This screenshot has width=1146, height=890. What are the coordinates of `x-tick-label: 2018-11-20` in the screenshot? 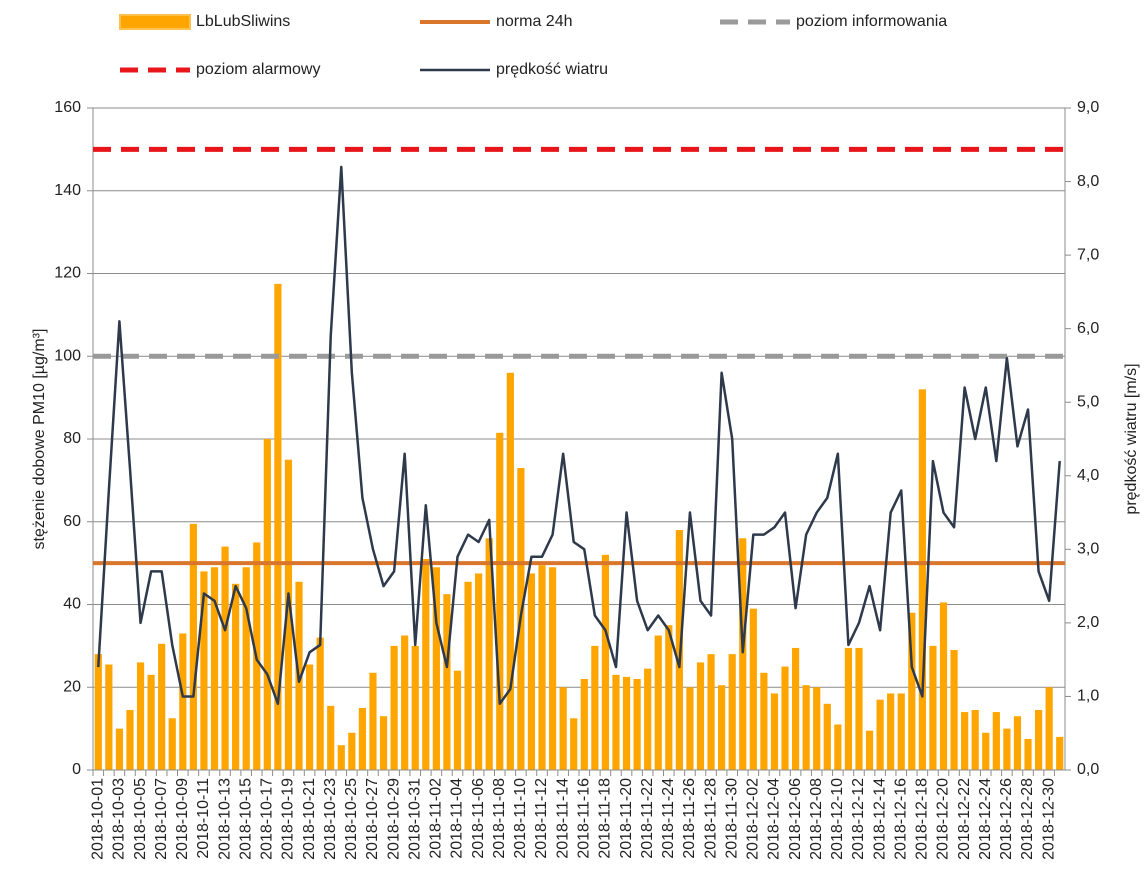 It's located at (626, 818).